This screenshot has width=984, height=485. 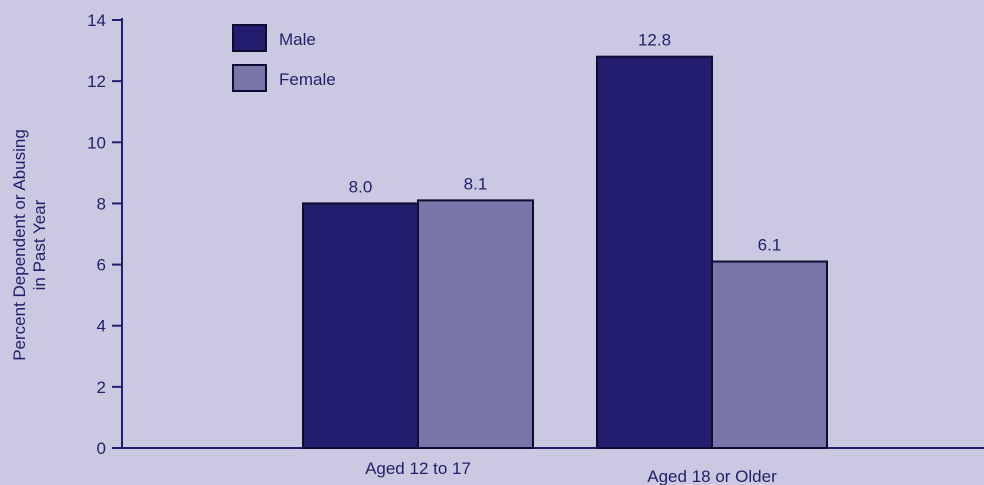 What do you see at coordinates (418, 468) in the screenshot?
I see `x-category-label: Aged 12 to 17` at bounding box center [418, 468].